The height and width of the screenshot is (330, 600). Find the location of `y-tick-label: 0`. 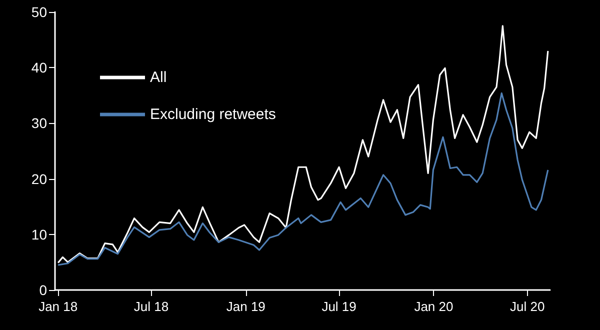

y-tick-label: 0 is located at coordinates (43, 290).